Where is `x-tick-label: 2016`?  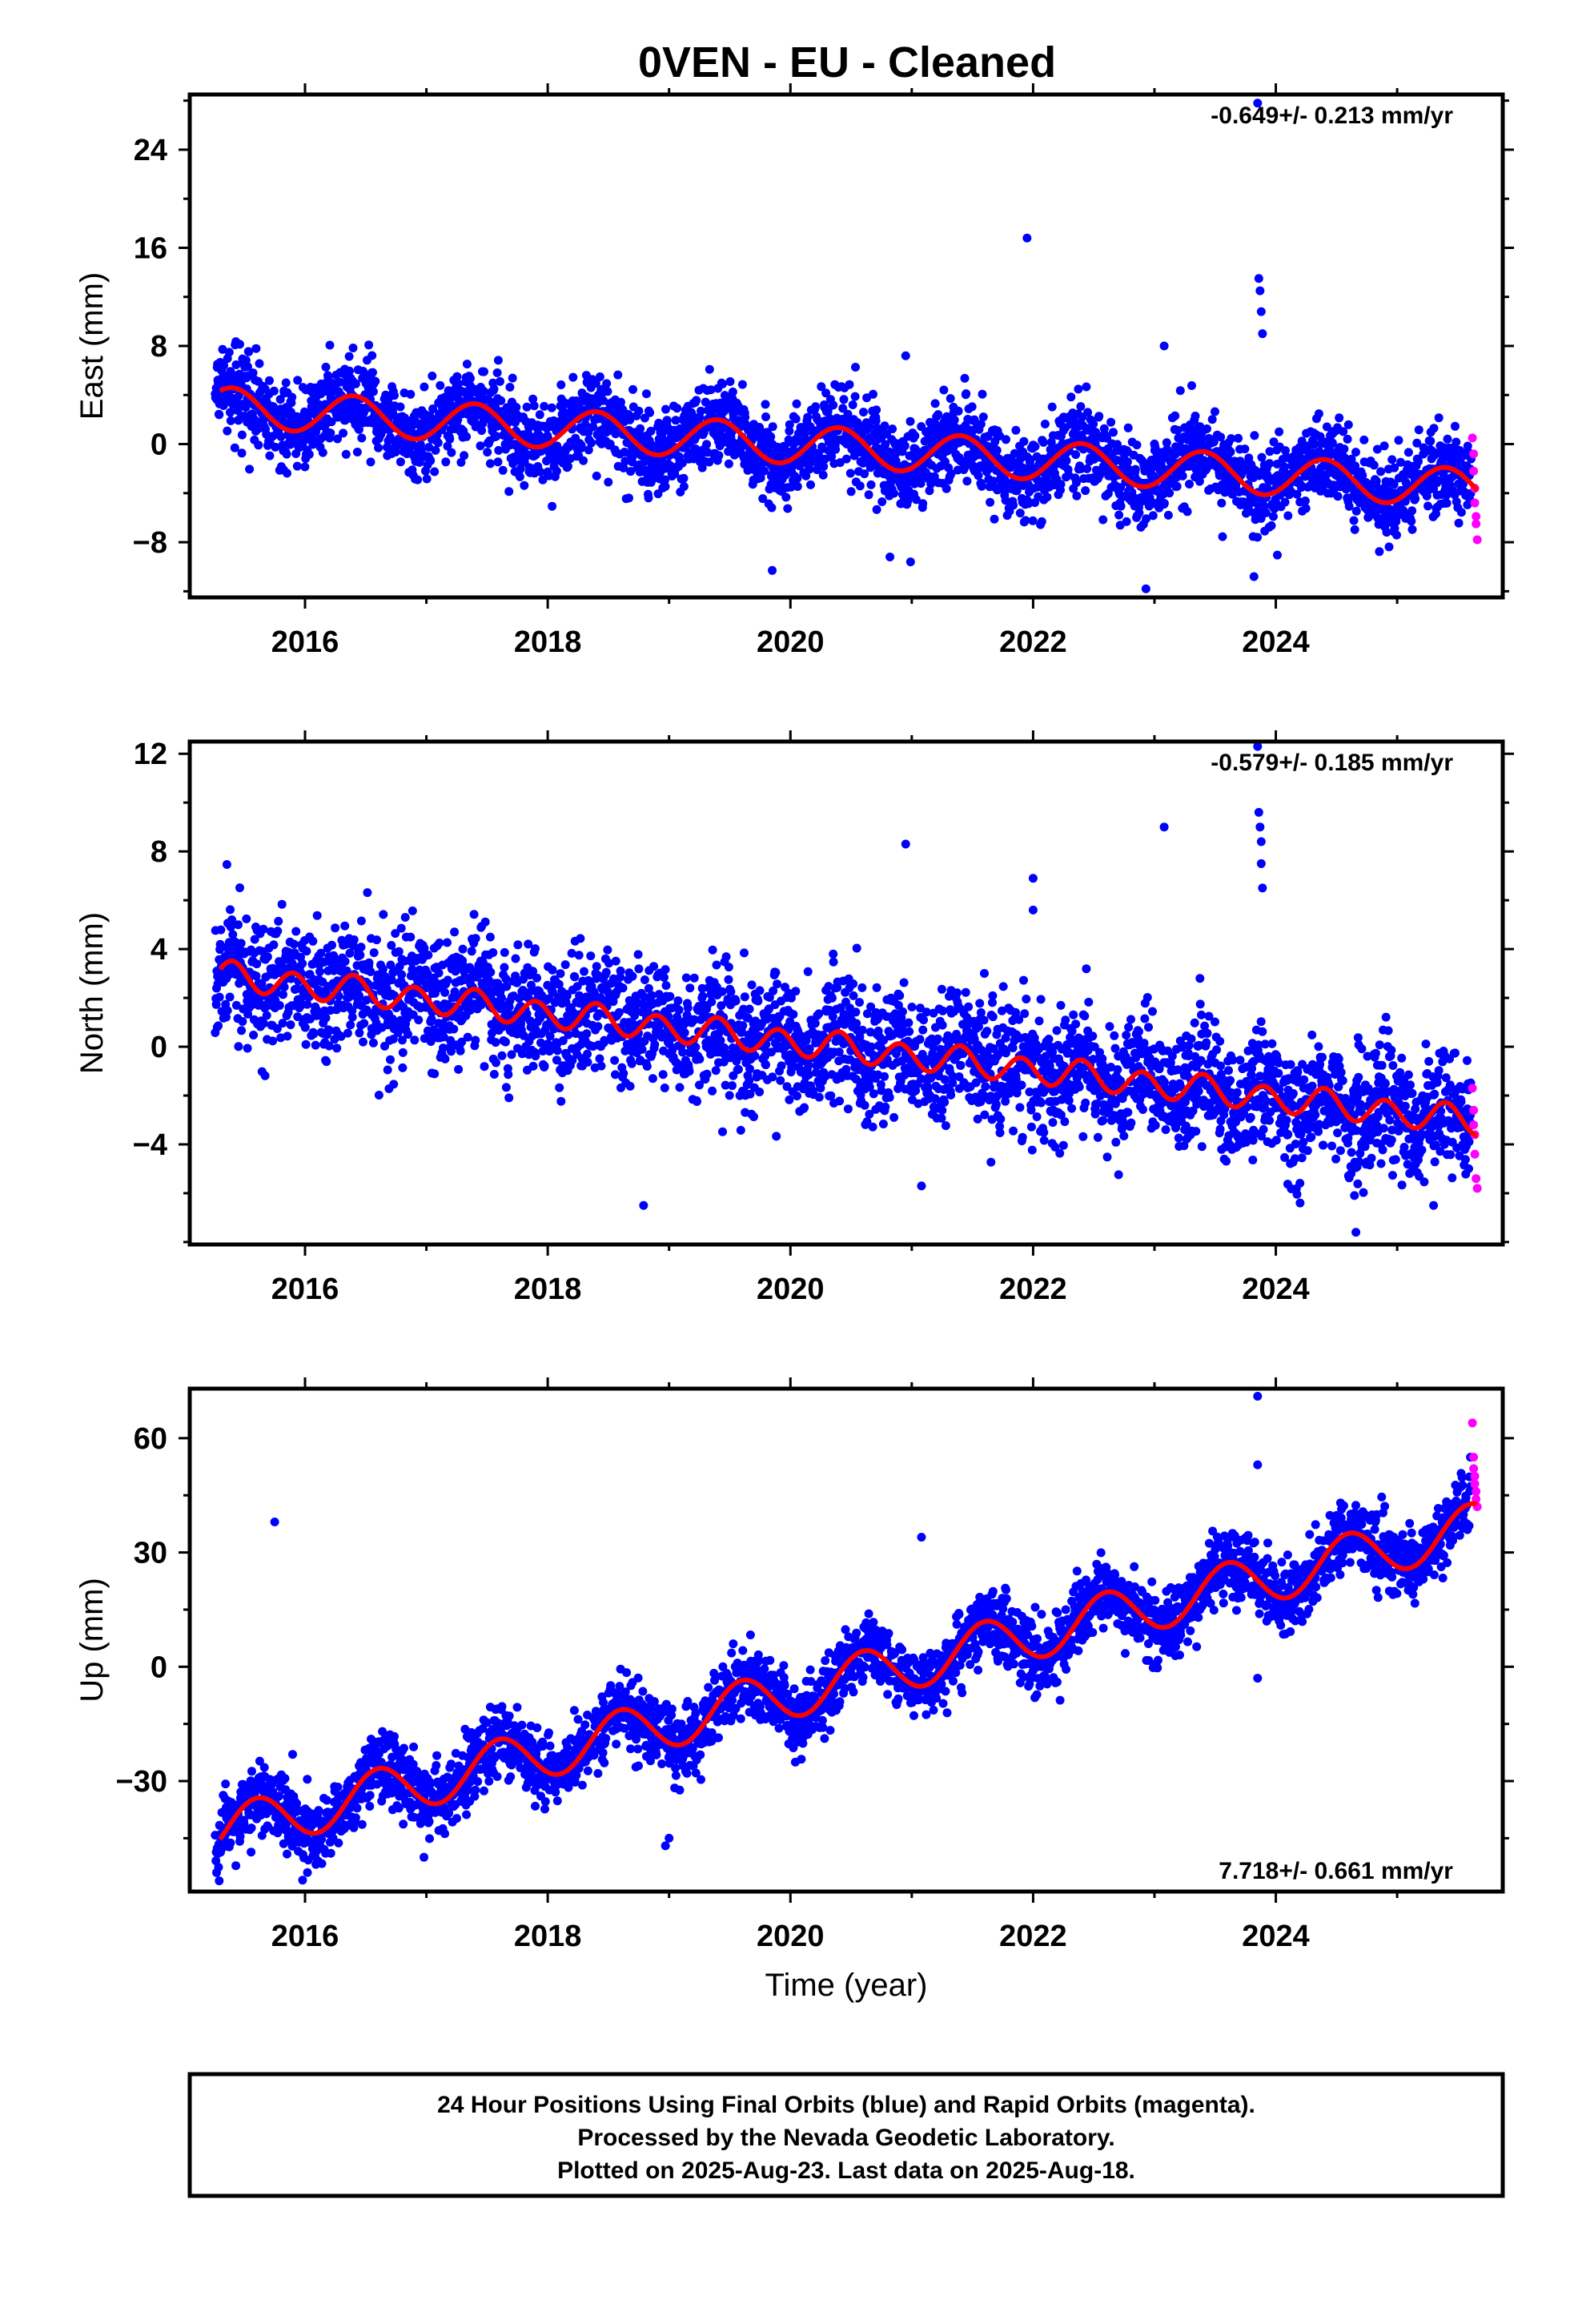 x-tick-label: 2016 is located at coordinates (305, 642).